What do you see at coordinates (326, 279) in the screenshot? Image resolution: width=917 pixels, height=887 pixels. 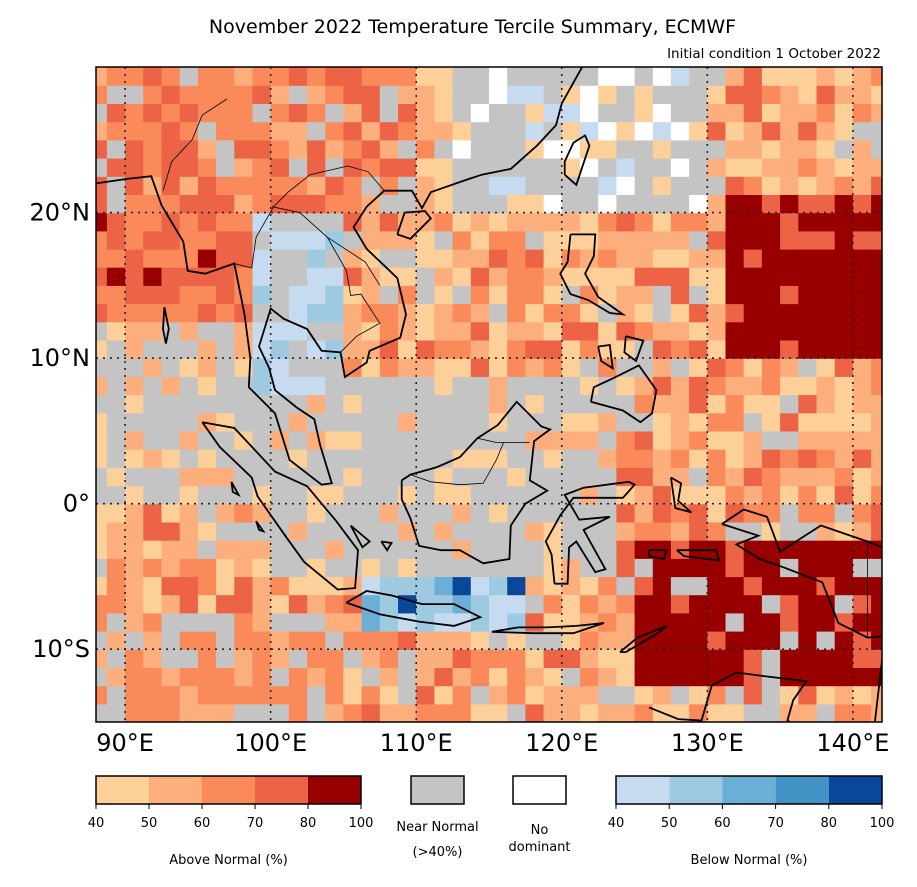 I see `country-border` at bounding box center [326, 279].